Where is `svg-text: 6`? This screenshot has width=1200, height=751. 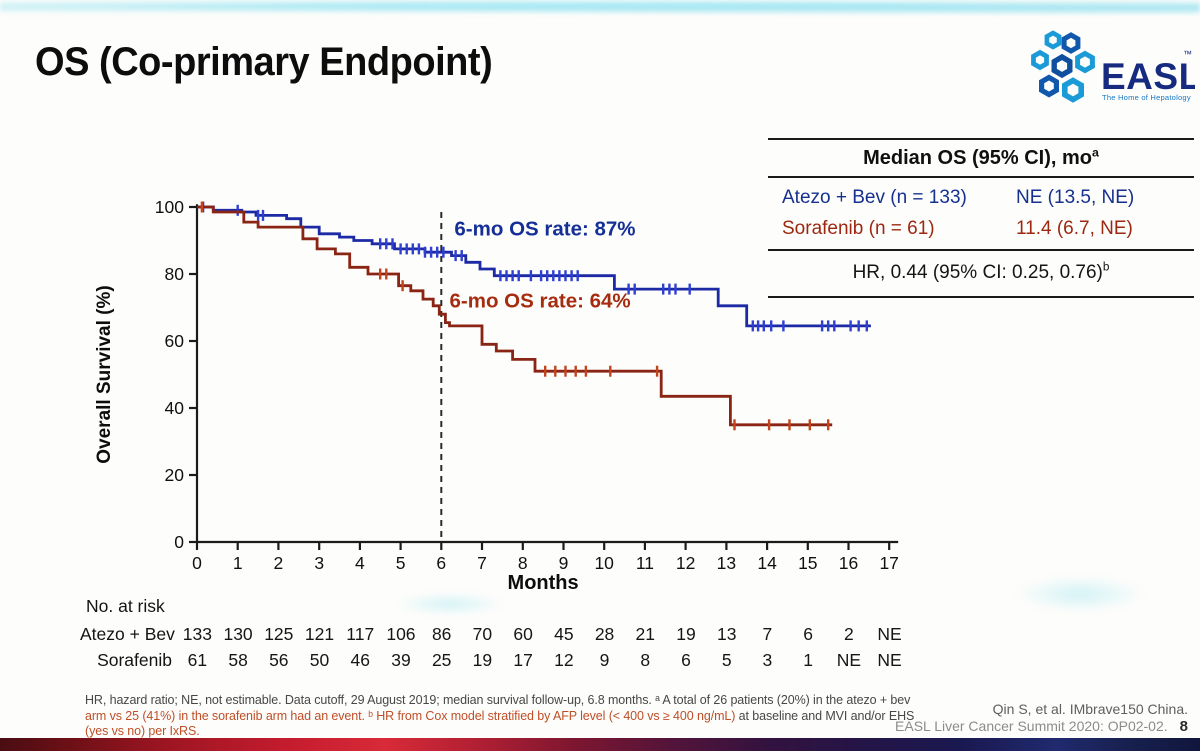
svg-text: 6 is located at coordinates (441, 563).